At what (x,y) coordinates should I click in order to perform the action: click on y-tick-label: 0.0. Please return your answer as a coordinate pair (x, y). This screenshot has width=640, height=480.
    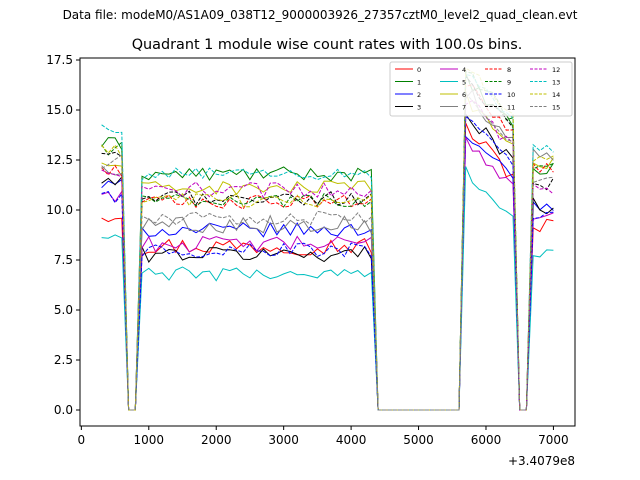
    Looking at the image, I should click on (63, 410).